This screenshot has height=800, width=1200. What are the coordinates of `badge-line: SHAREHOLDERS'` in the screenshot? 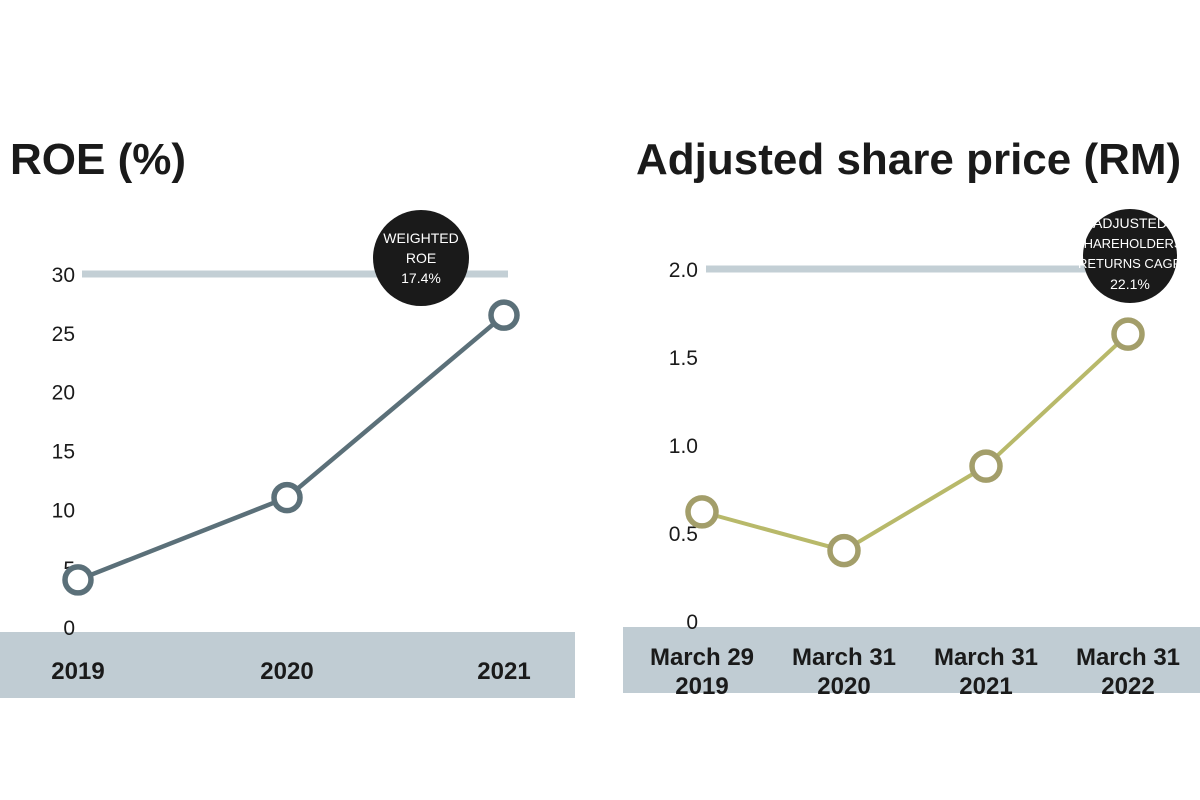 It's located at (1130, 243).